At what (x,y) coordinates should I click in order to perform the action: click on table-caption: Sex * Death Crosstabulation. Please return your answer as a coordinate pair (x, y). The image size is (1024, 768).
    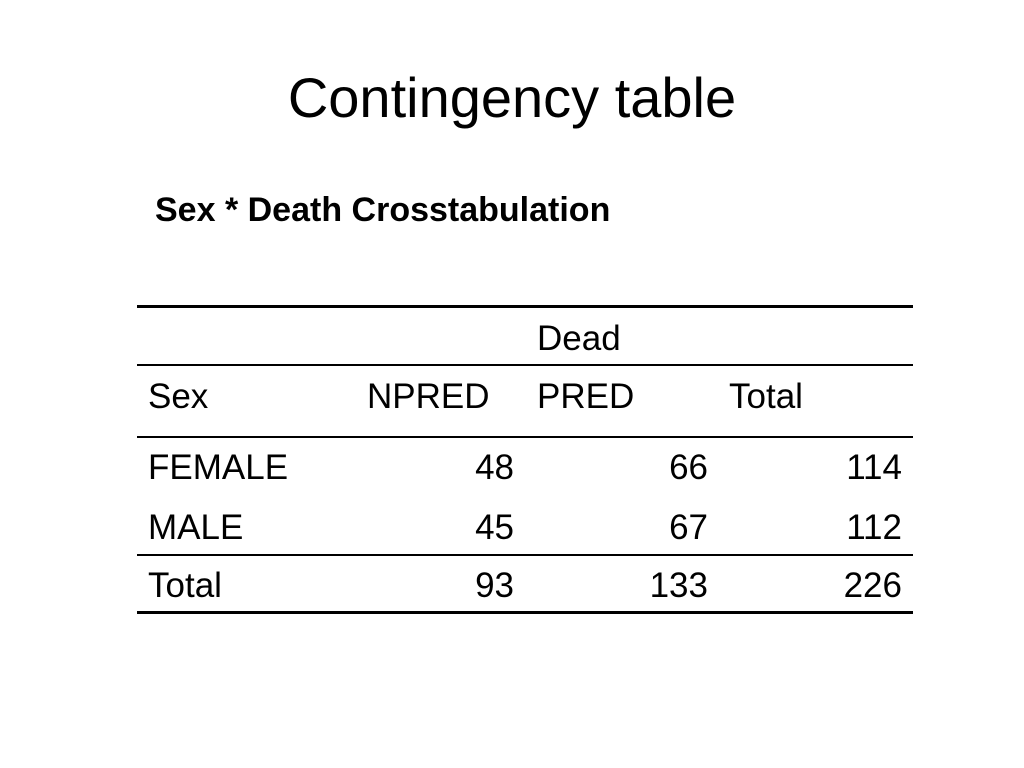
    Looking at the image, I should click on (383, 210).